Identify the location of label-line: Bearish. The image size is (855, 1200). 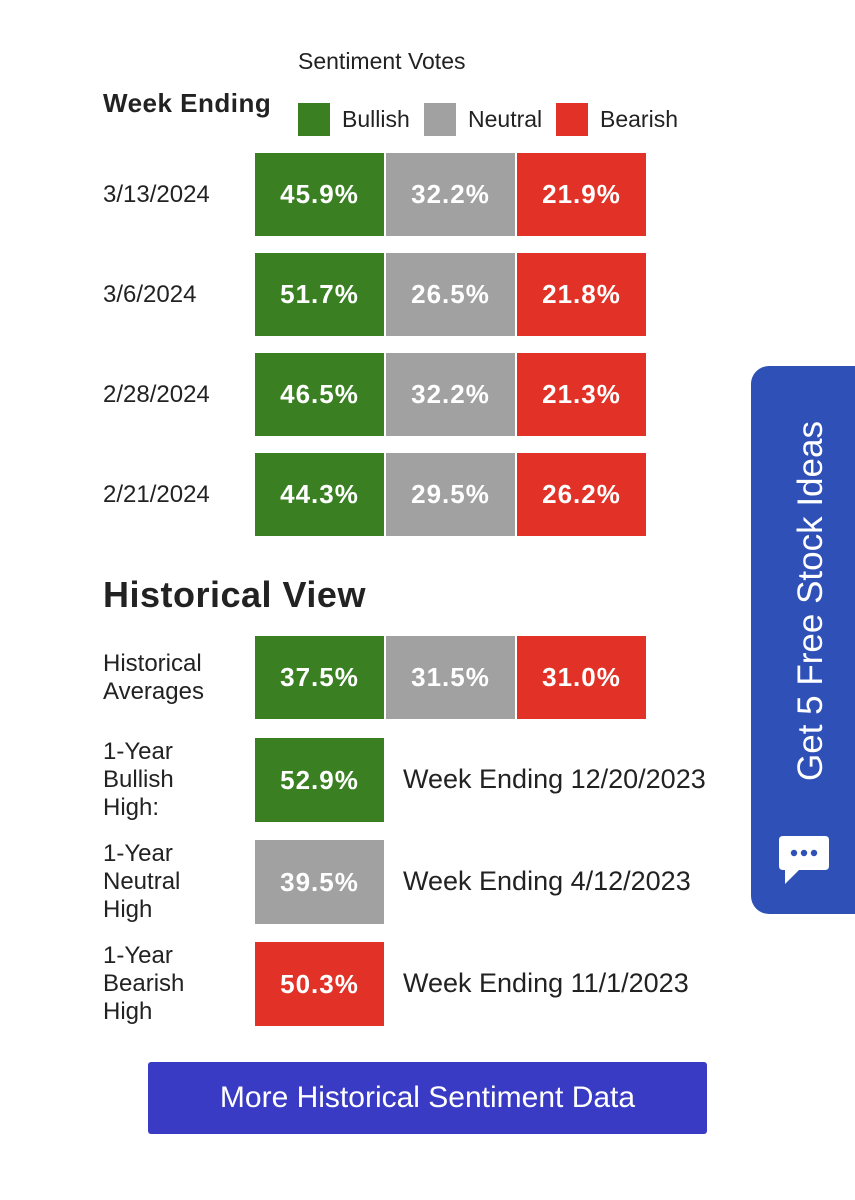
(144, 983).